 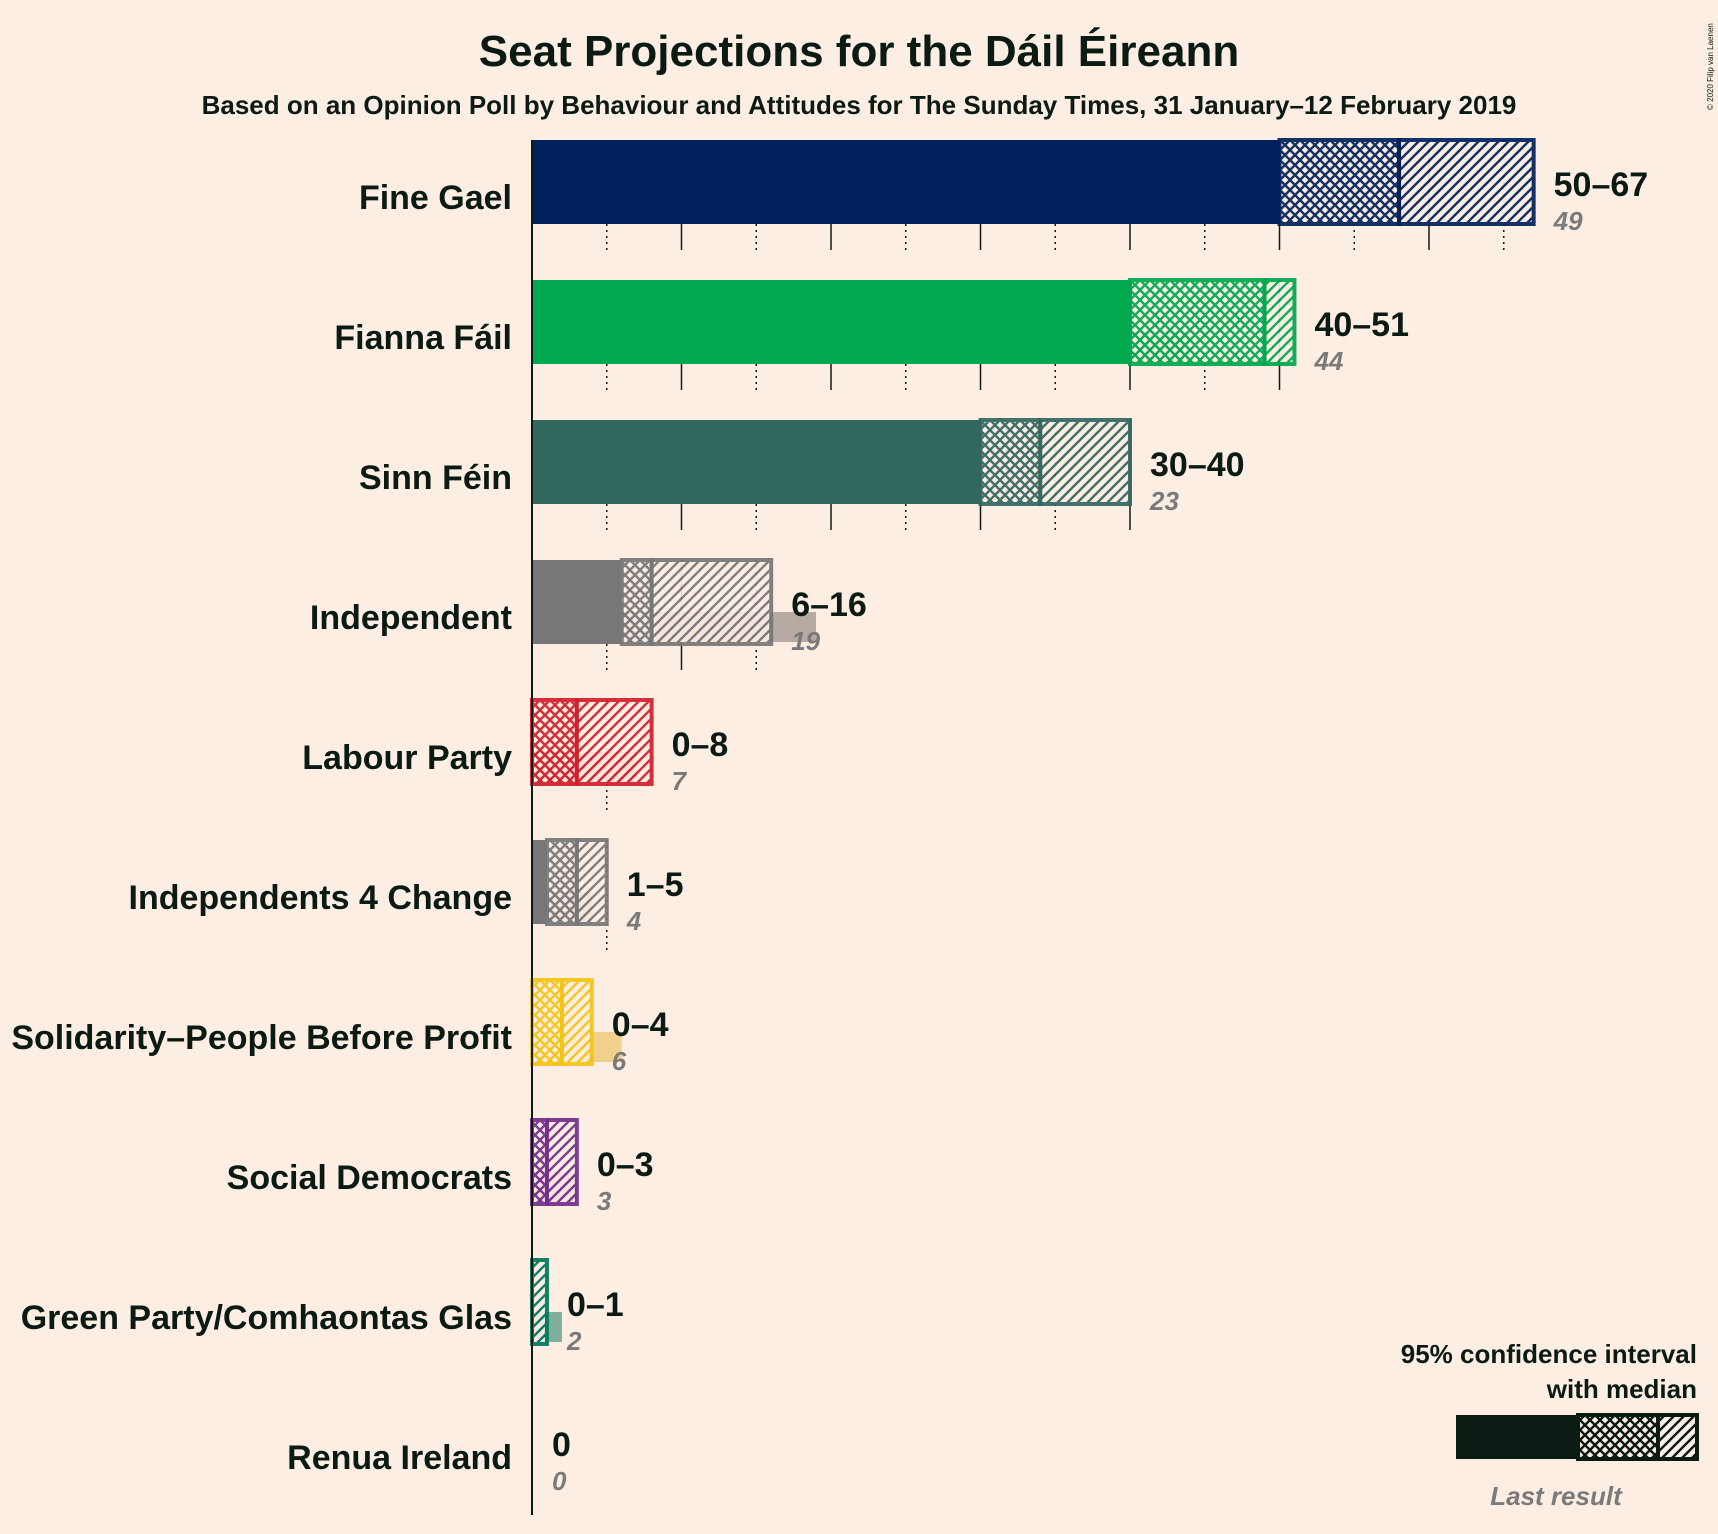 I want to click on party-row: Social Democrats 0–33, so click(x=440, y=1167).